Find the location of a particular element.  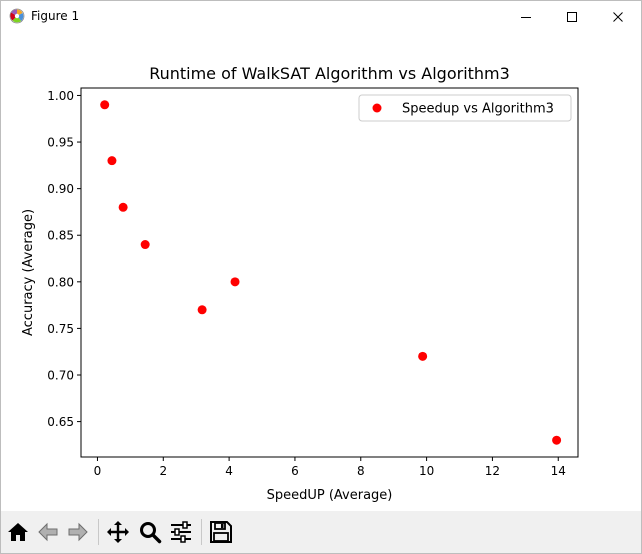

configure-subplots-button is located at coordinates (181, 532).